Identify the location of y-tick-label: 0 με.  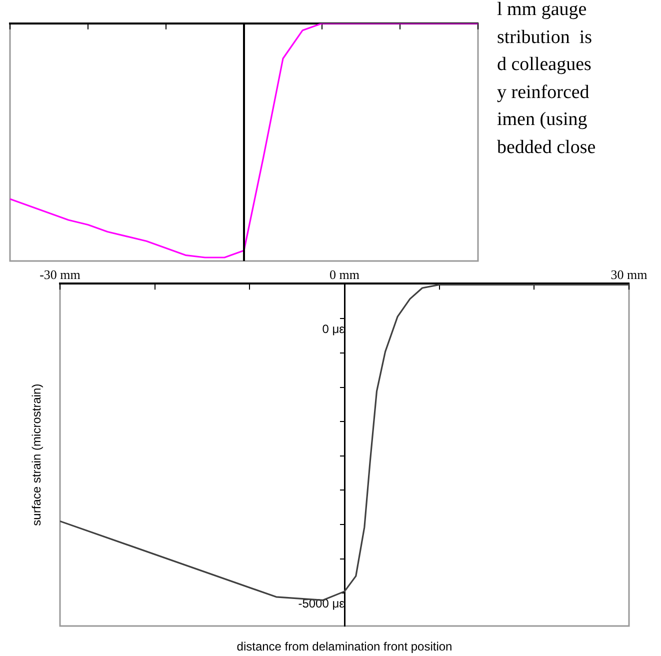
(334, 329).